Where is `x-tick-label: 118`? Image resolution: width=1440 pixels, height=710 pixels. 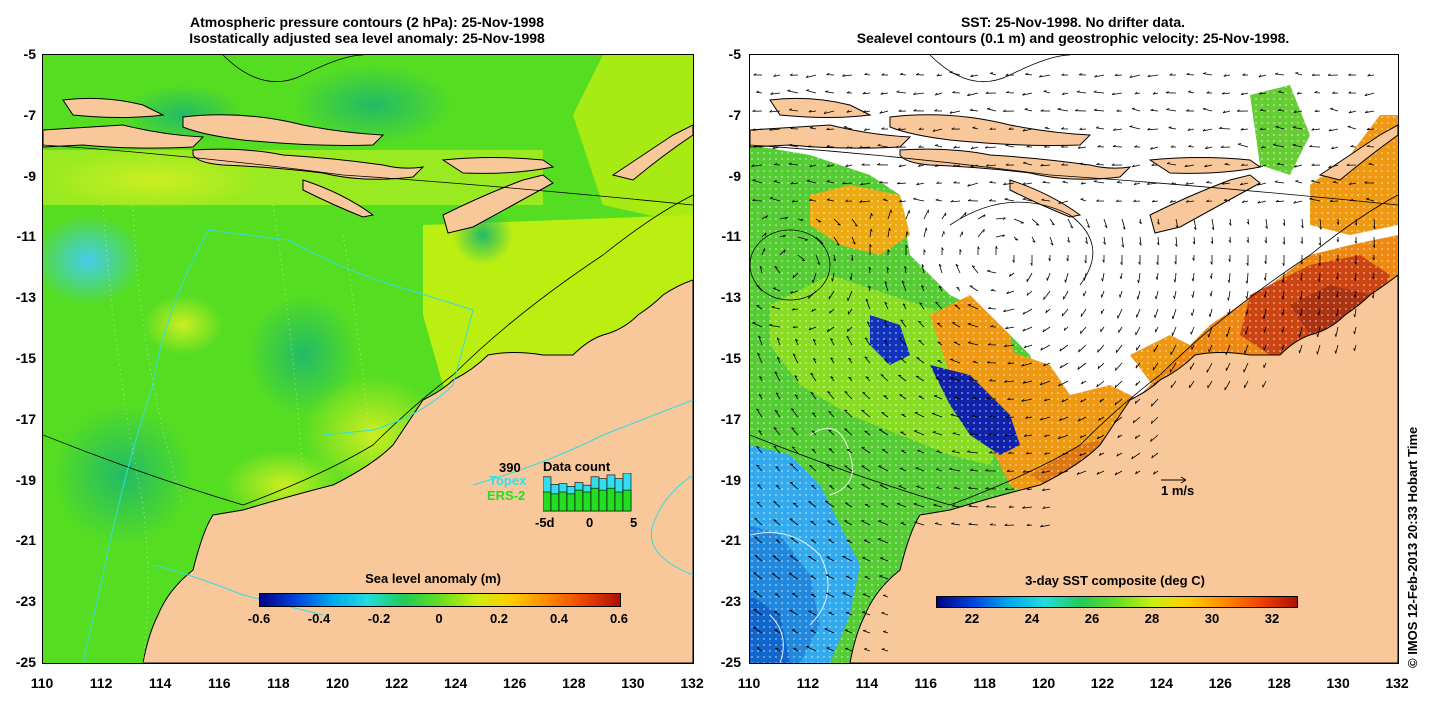
x-tick-label: 118 is located at coordinates (278, 683).